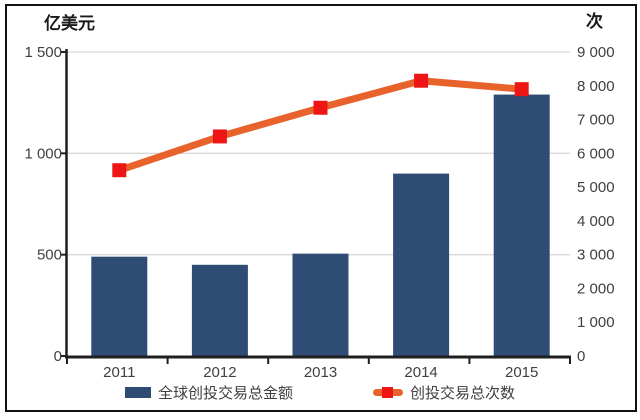  Describe the element at coordinates (596, 120) in the screenshot. I see `right-axis-tick-label: 7 000` at that location.